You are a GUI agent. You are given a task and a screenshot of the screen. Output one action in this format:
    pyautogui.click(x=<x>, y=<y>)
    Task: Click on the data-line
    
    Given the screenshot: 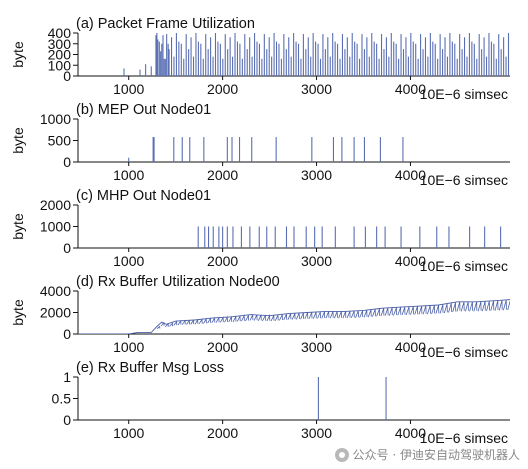 What is the action you would take?
    pyautogui.click(x=294, y=316)
    